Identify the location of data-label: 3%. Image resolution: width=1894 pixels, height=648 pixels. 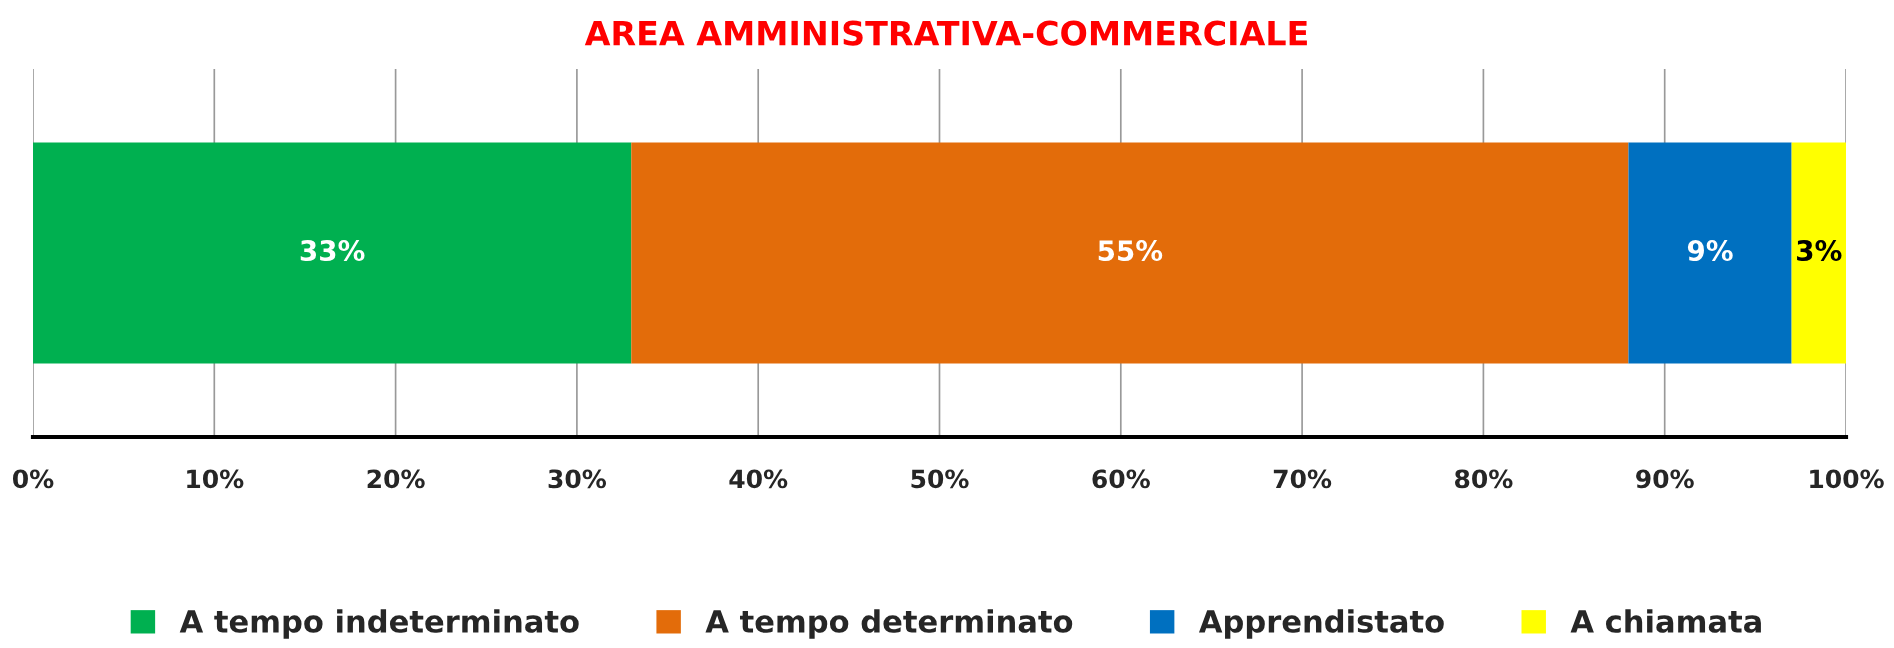
(1819, 251).